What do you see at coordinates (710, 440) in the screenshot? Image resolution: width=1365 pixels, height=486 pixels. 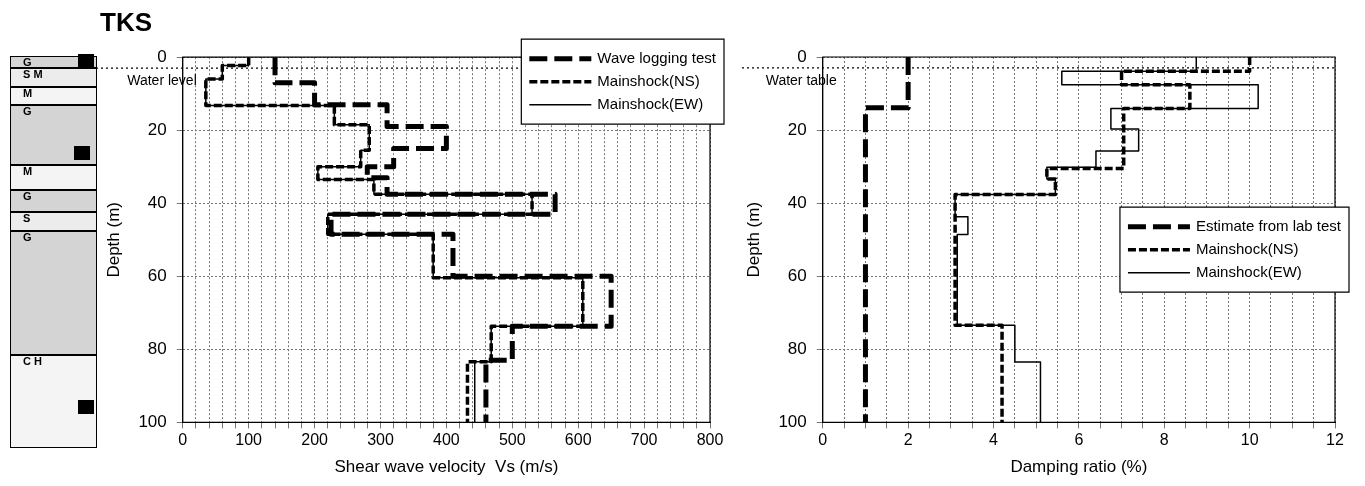 I see `x-tick-label: 800` at bounding box center [710, 440].